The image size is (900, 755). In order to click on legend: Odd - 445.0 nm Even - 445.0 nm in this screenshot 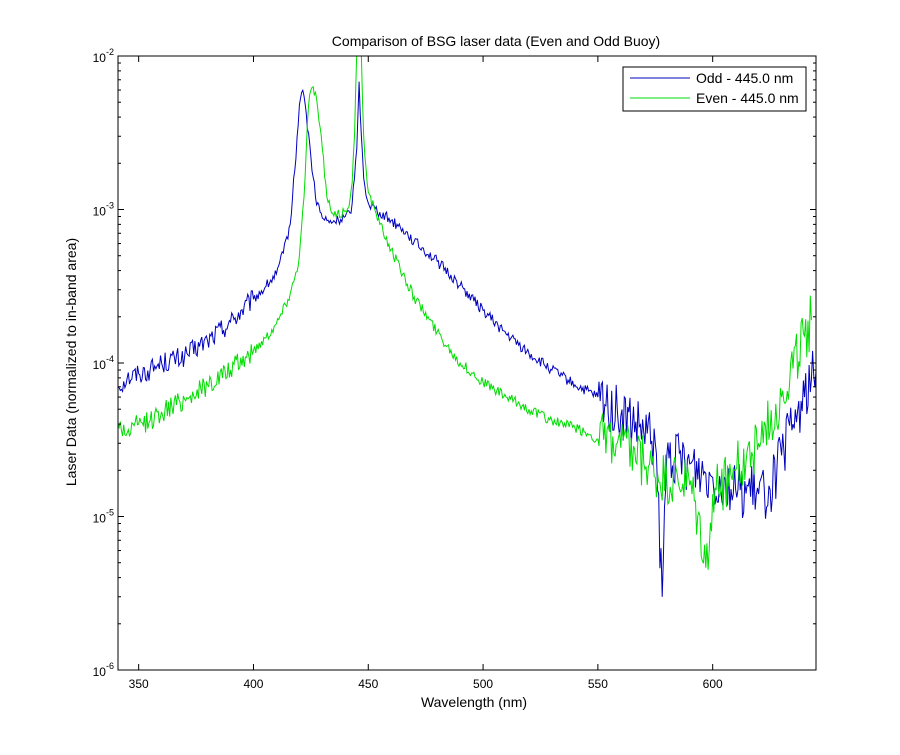, I will do `click(714, 89)`.